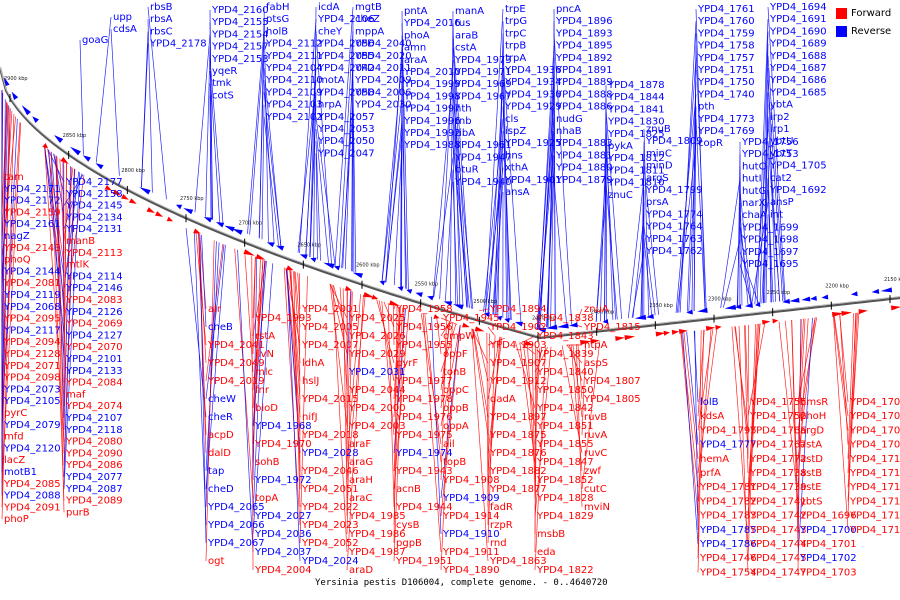  Describe the element at coordinates (463, 109) in the screenshot. I see `gene-label: nth` at that location.